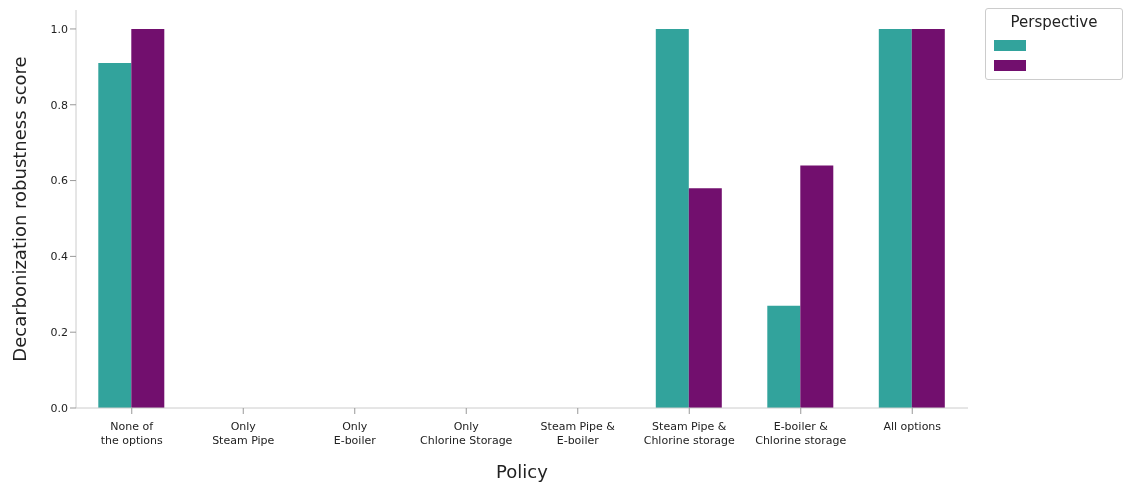 This screenshot has height=498, width=1123. Describe the element at coordinates (59, 105) in the screenshot. I see `y-tick-label: 0.8` at that location.